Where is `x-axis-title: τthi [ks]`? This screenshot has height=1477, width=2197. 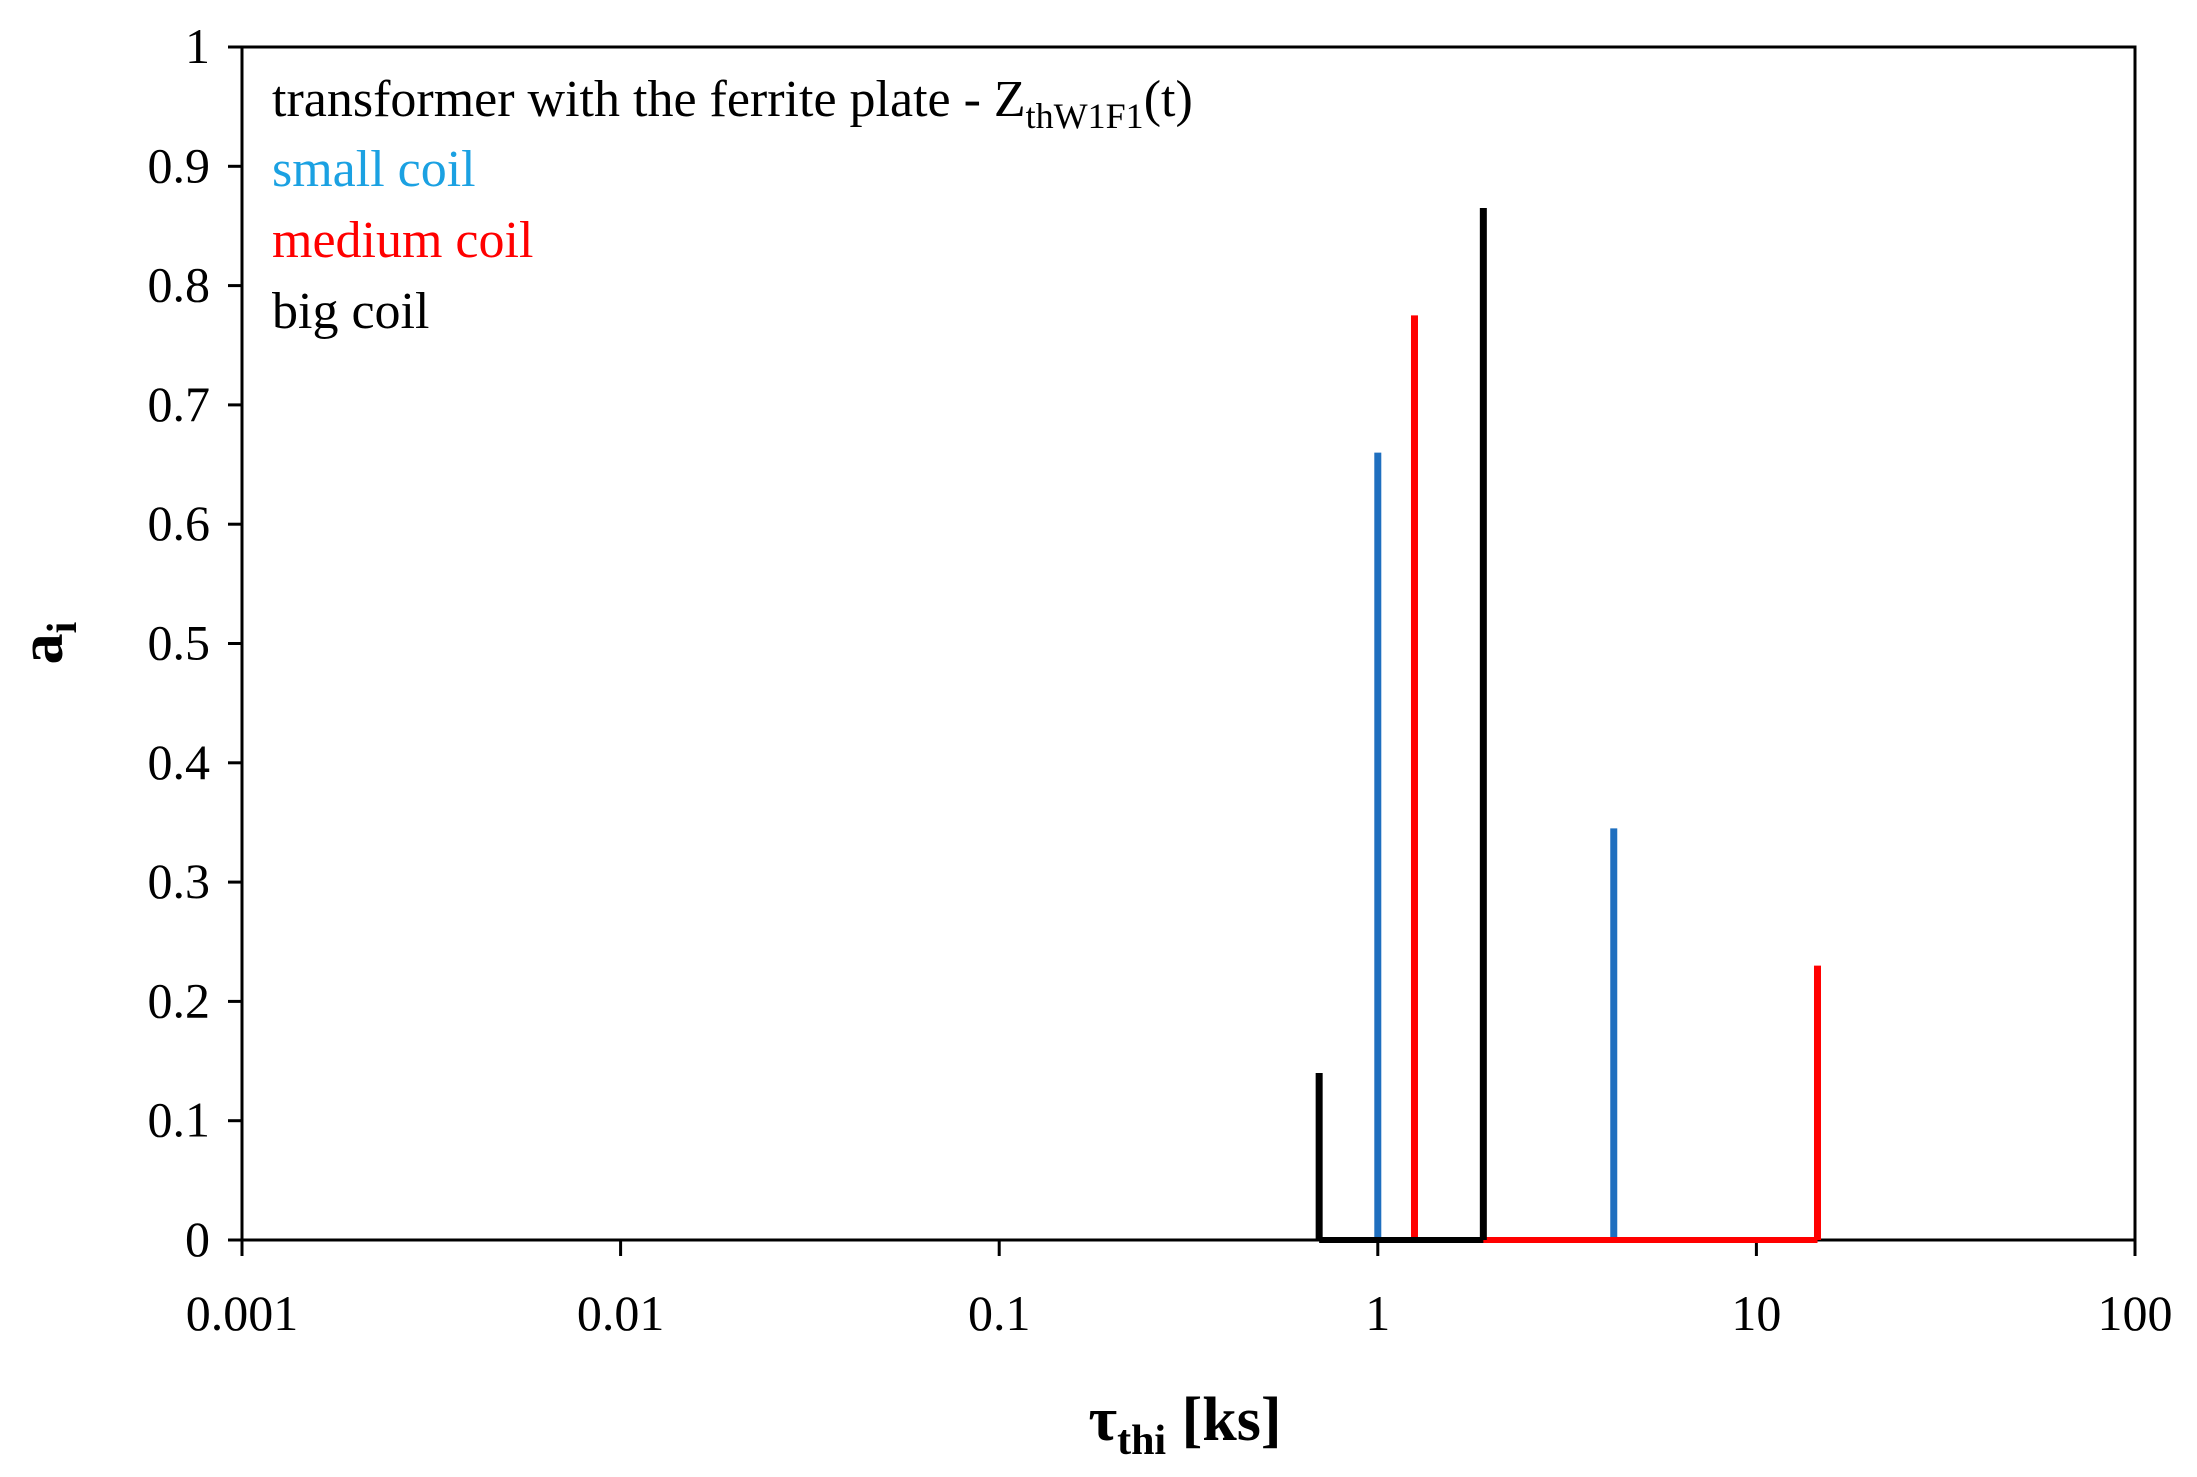 x-axis-title: τthi [ks] is located at coordinates (1185, 1425).